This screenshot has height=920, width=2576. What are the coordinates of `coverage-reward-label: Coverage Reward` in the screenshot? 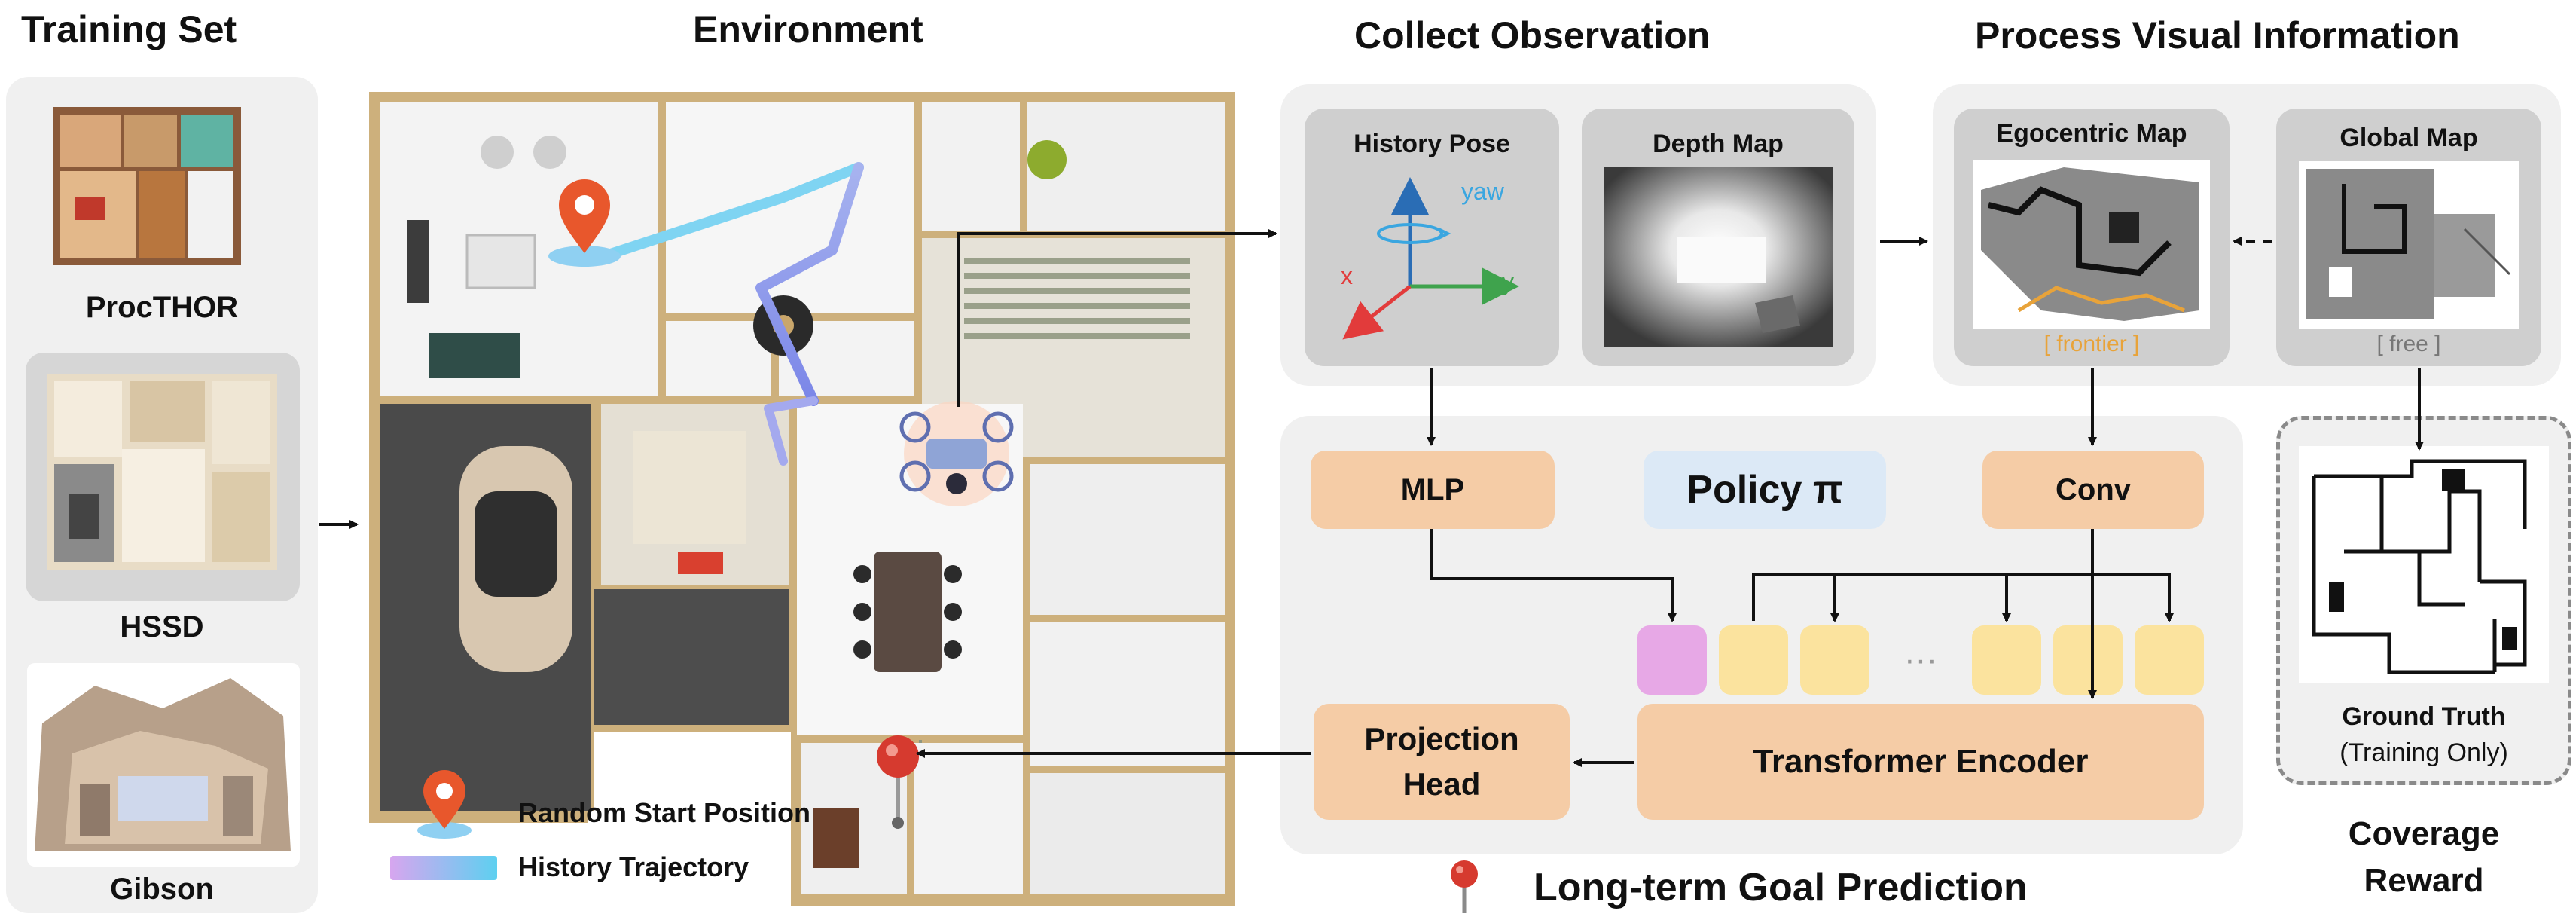 It's located at (2424, 857).